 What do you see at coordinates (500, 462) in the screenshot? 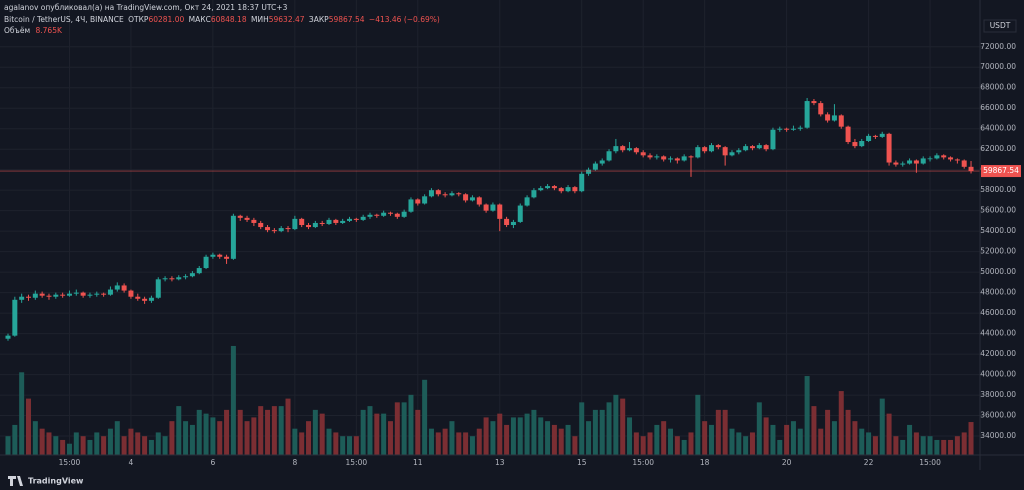
I see `x-tick-label: 13` at bounding box center [500, 462].